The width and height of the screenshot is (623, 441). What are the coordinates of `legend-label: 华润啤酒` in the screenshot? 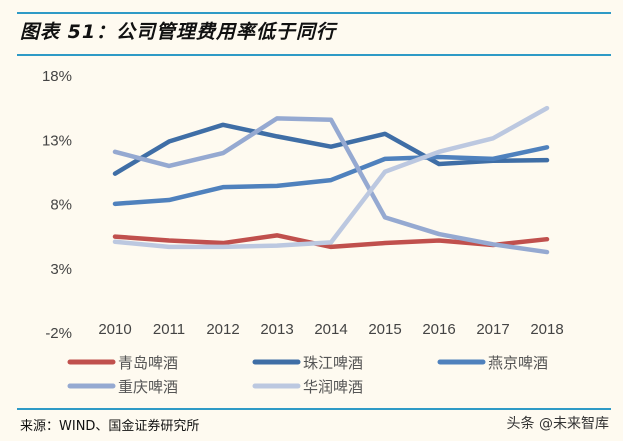 It's located at (333, 387).